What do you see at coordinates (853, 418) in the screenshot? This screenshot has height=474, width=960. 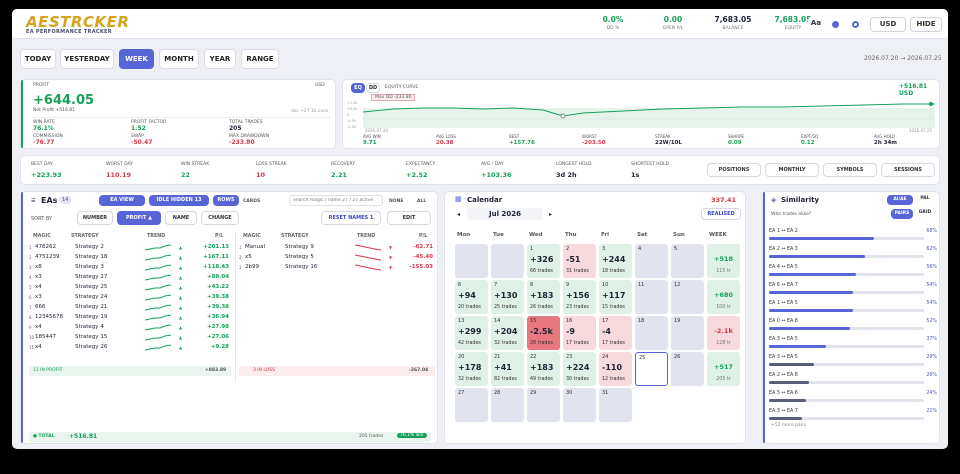 I see `similarity-row: EA 3 ↔ EA 7 21%` at bounding box center [853, 418].